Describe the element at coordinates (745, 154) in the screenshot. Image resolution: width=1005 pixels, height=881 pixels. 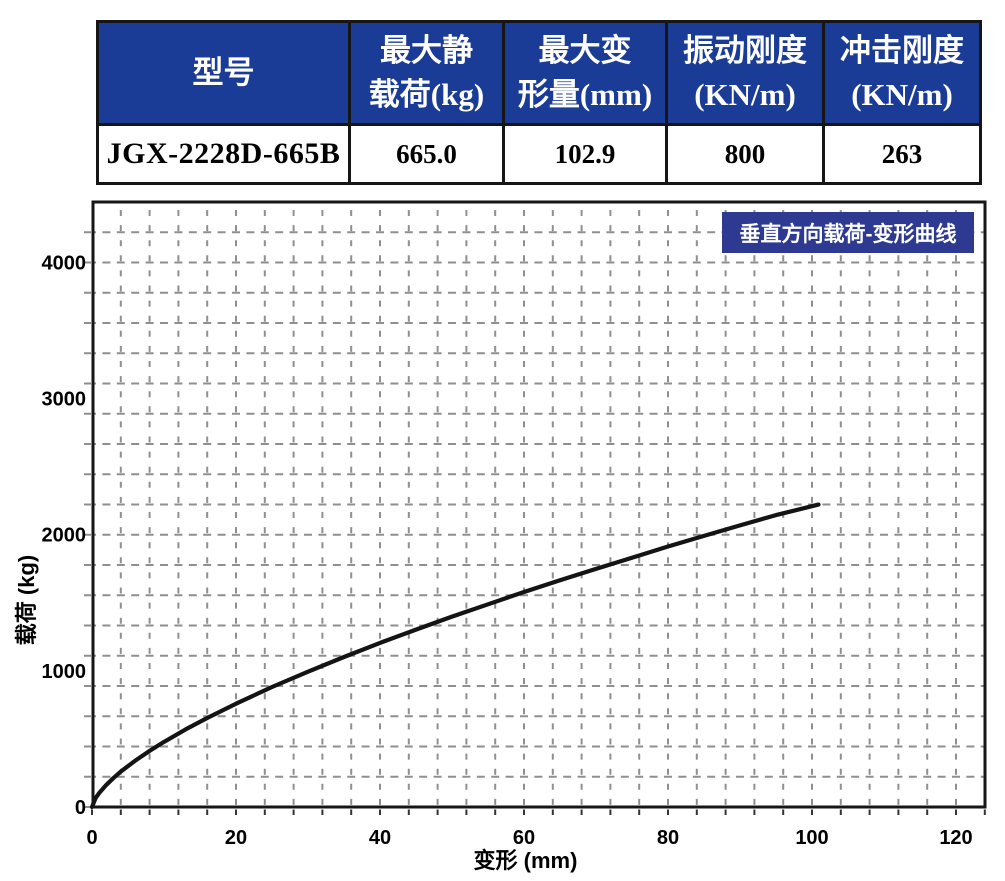
I see `cell-vibration-stiffness: 800` at that location.